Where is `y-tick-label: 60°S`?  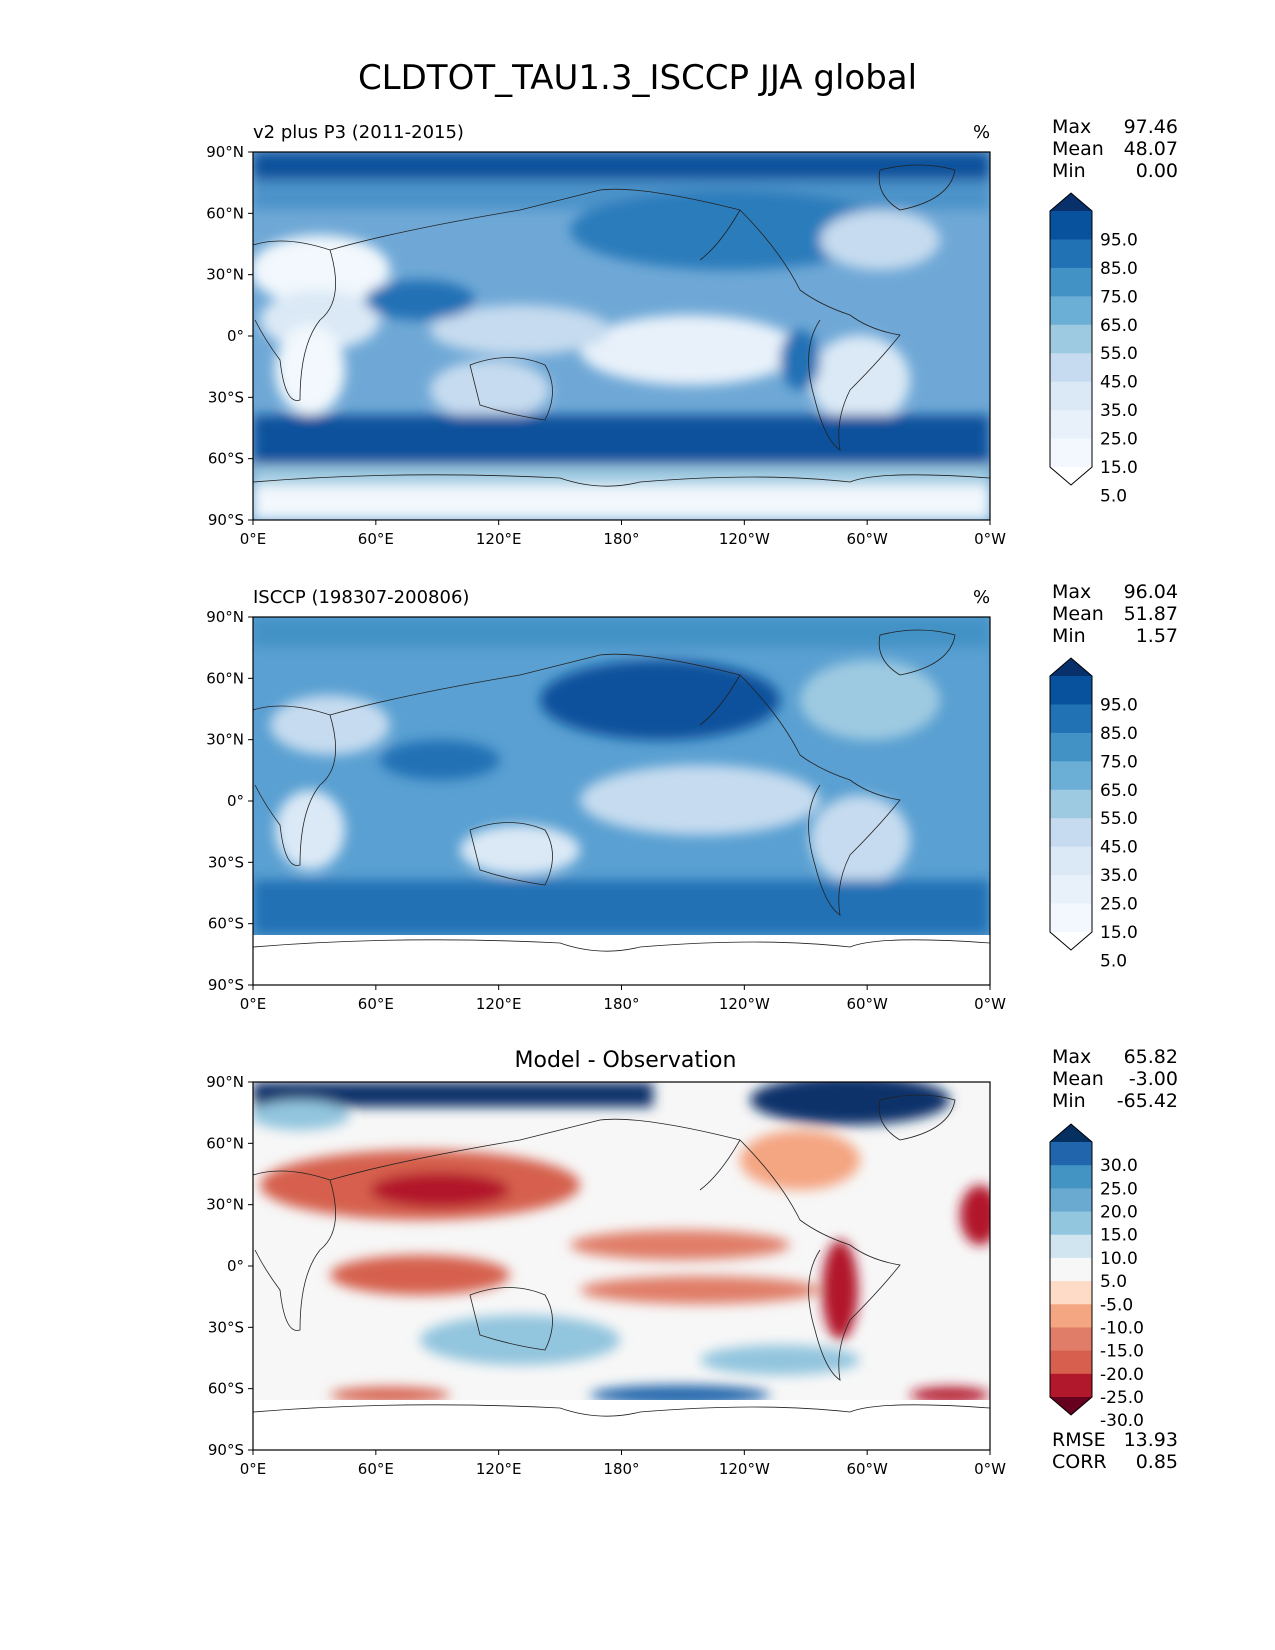
y-tick-label: 60°S is located at coordinates (226, 459).